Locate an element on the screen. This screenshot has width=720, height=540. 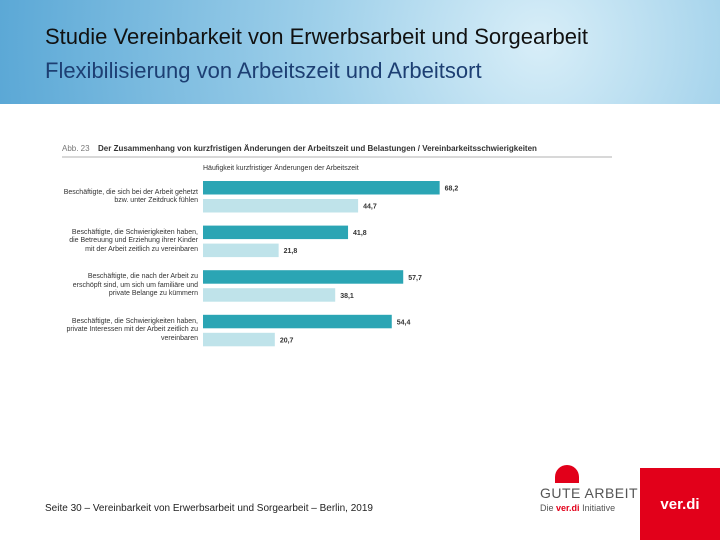
value-label: 38,1 is located at coordinates (347, 296).